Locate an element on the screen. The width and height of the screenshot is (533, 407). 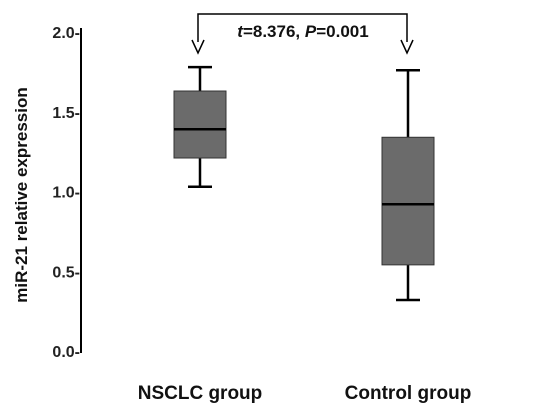
y-tick-labels: 0.0- 0.5- 1.0- 1.5- 2.0- is located at coordinates (66, 193).